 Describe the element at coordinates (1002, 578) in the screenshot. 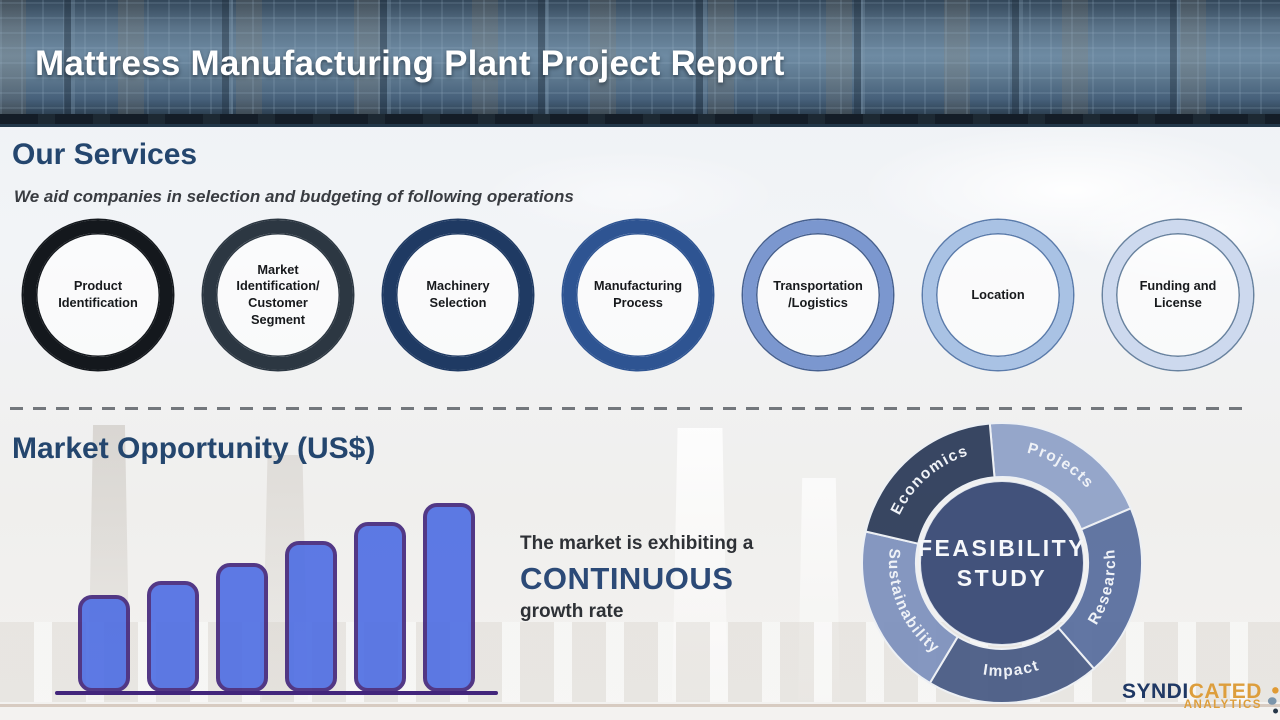

I see `donut-center-title-line2: STUDY` at that location.